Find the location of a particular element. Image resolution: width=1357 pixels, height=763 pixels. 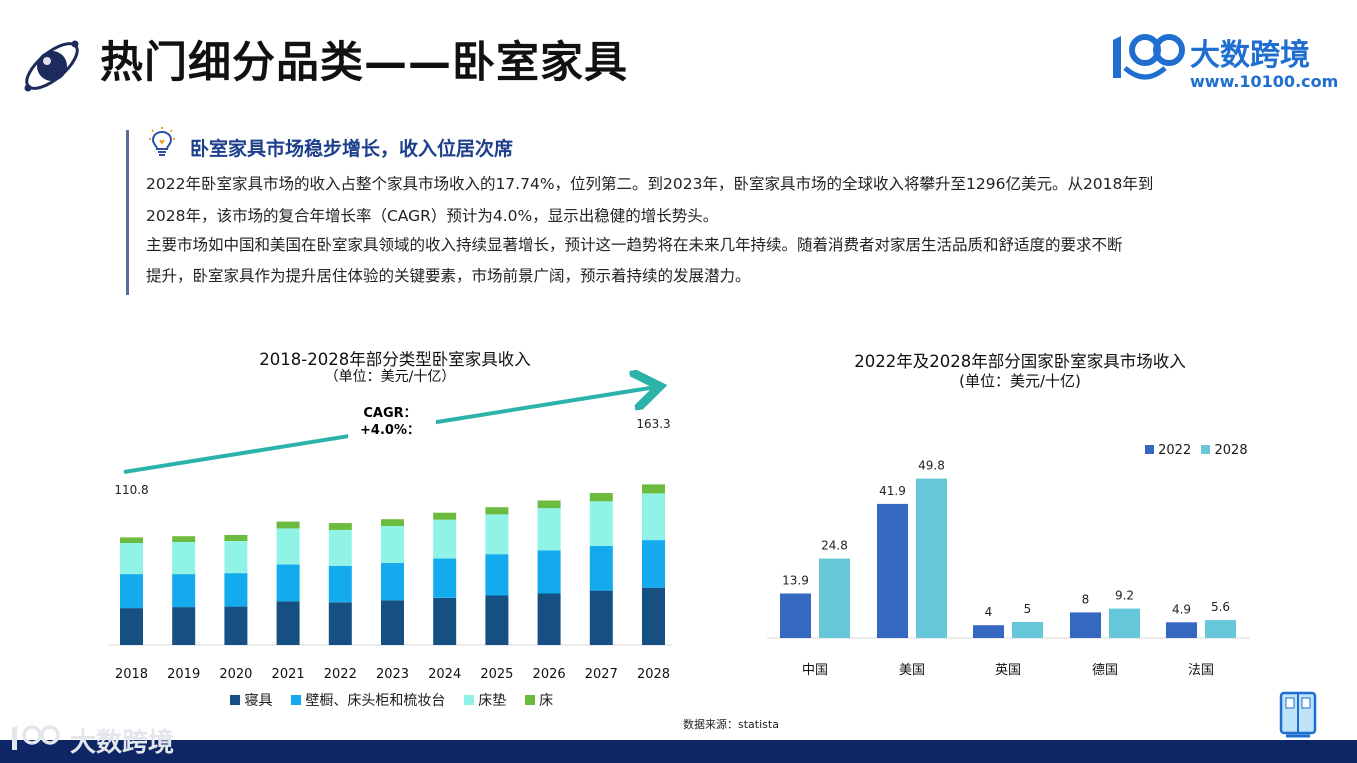

x-tick-2022: 2022 is located at coordinates (340, 674).